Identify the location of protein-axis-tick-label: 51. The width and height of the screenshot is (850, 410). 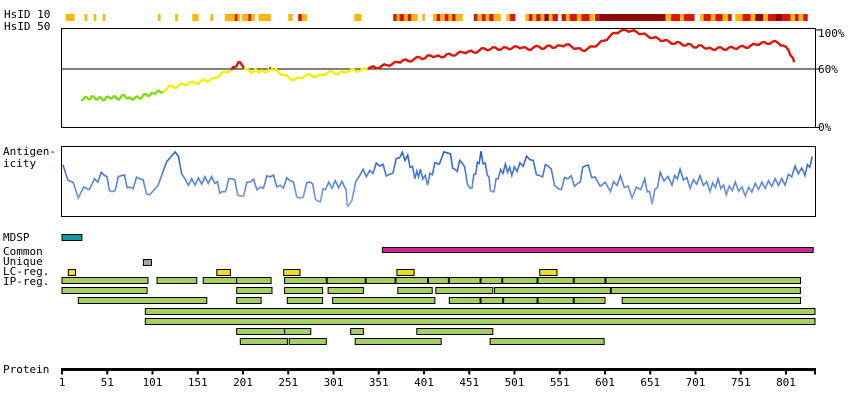
(107, 382).